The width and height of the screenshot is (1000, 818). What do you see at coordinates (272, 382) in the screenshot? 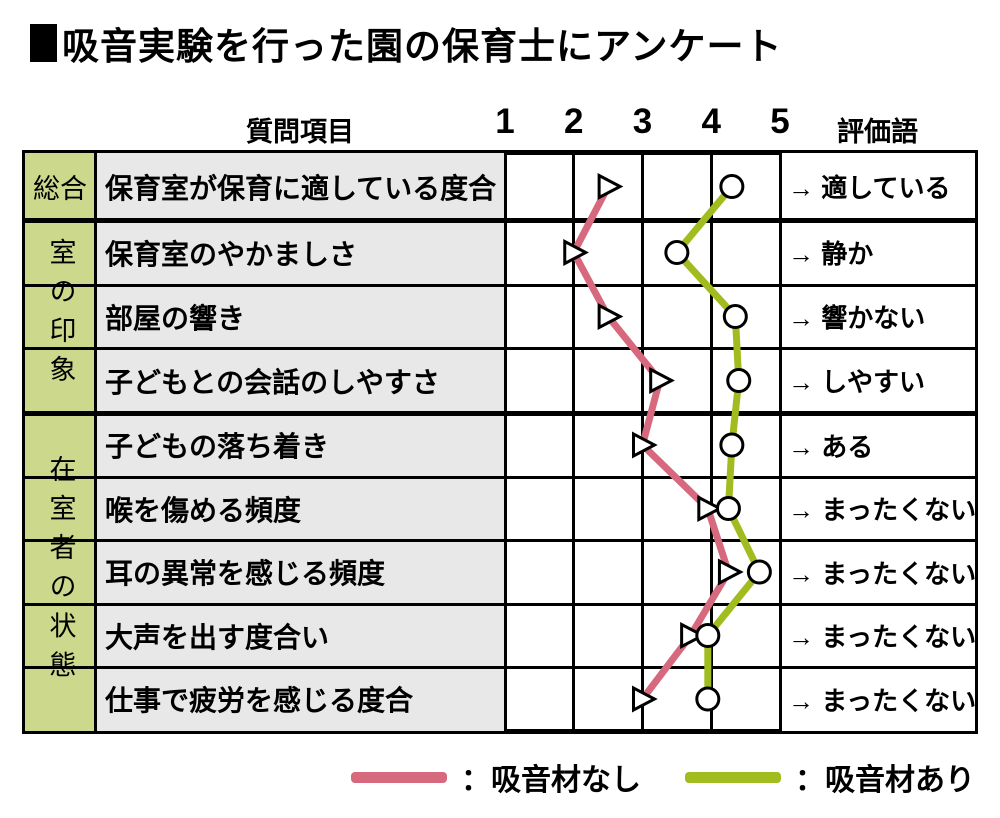
I see `question-cell-label: 子どもとの会話のしやすさ` at bounding box center [272, 382].